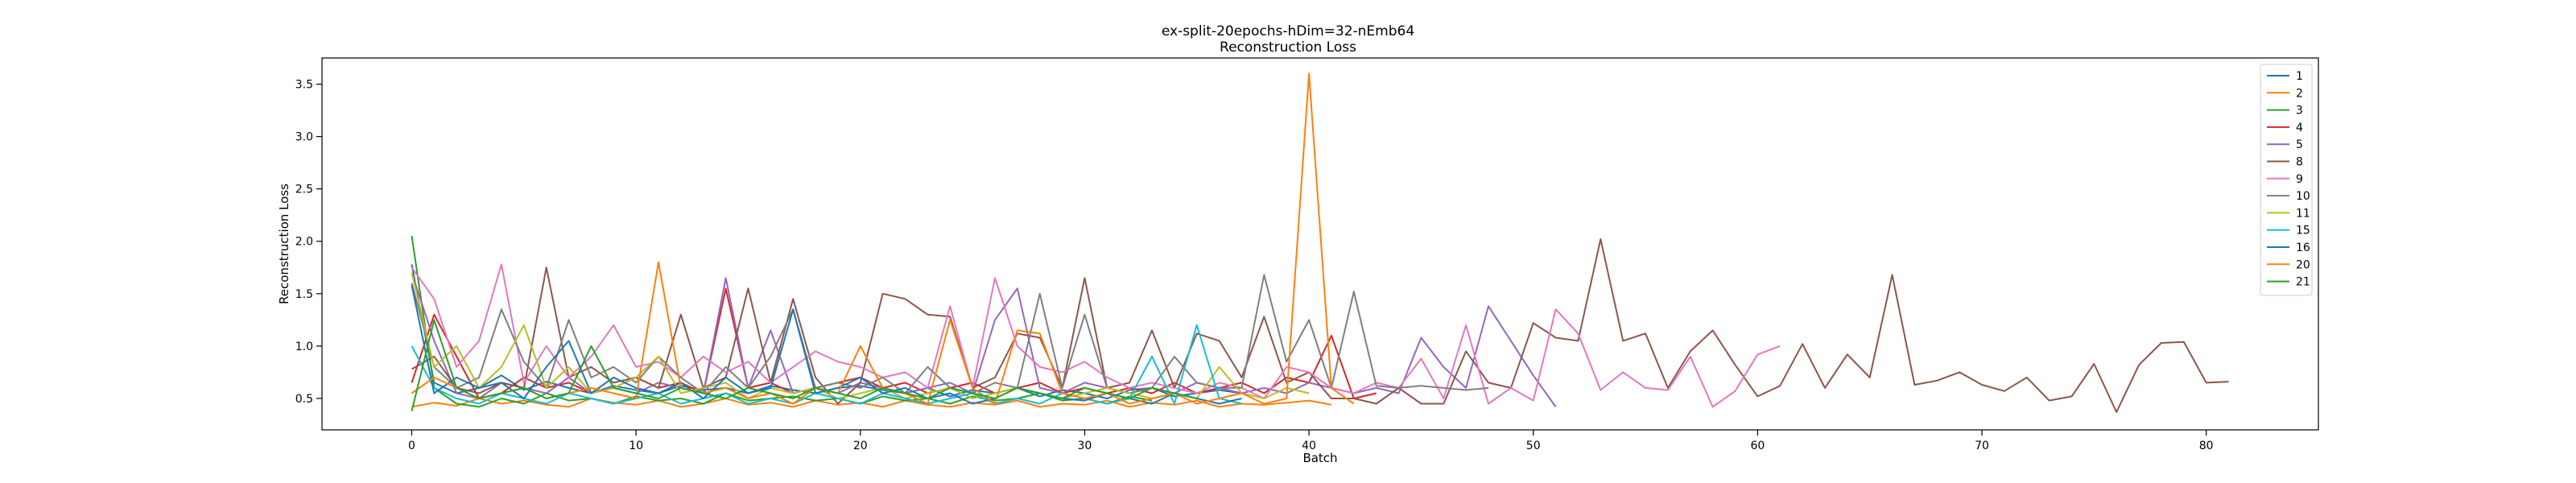  Describe the element at coordinates (2299, 179) in the screenshot. I see `legend-label-9: 9` at that location.